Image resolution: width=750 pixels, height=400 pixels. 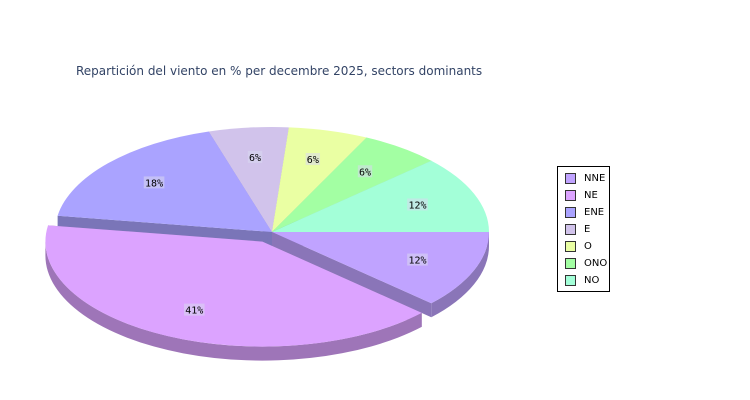 I want to click on slice-label-bg-ono, so click(x=365, y=171).